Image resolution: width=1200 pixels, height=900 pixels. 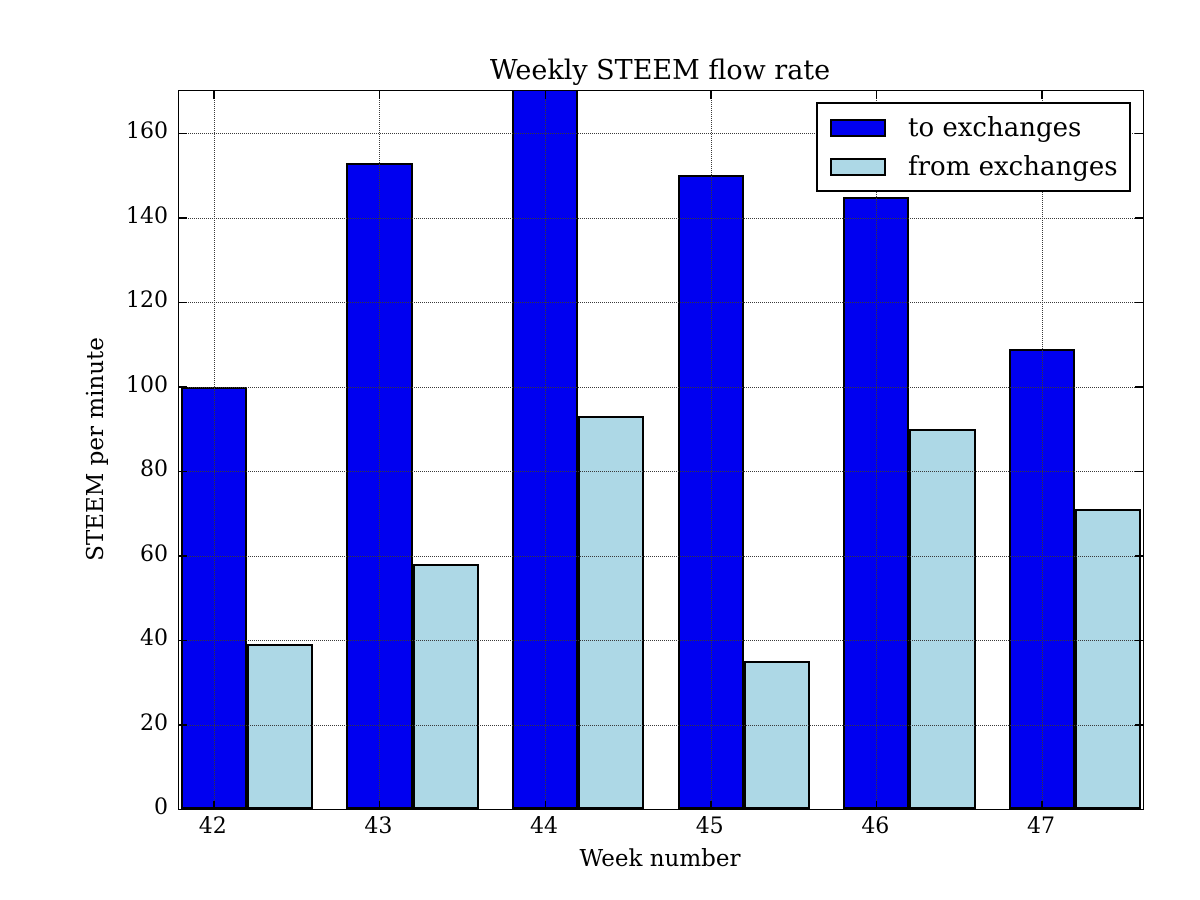 What do you see at coordinates (147, 216) in the screenshot?
I see `ytick-label-140: 140` at bounding box center [147, 216].